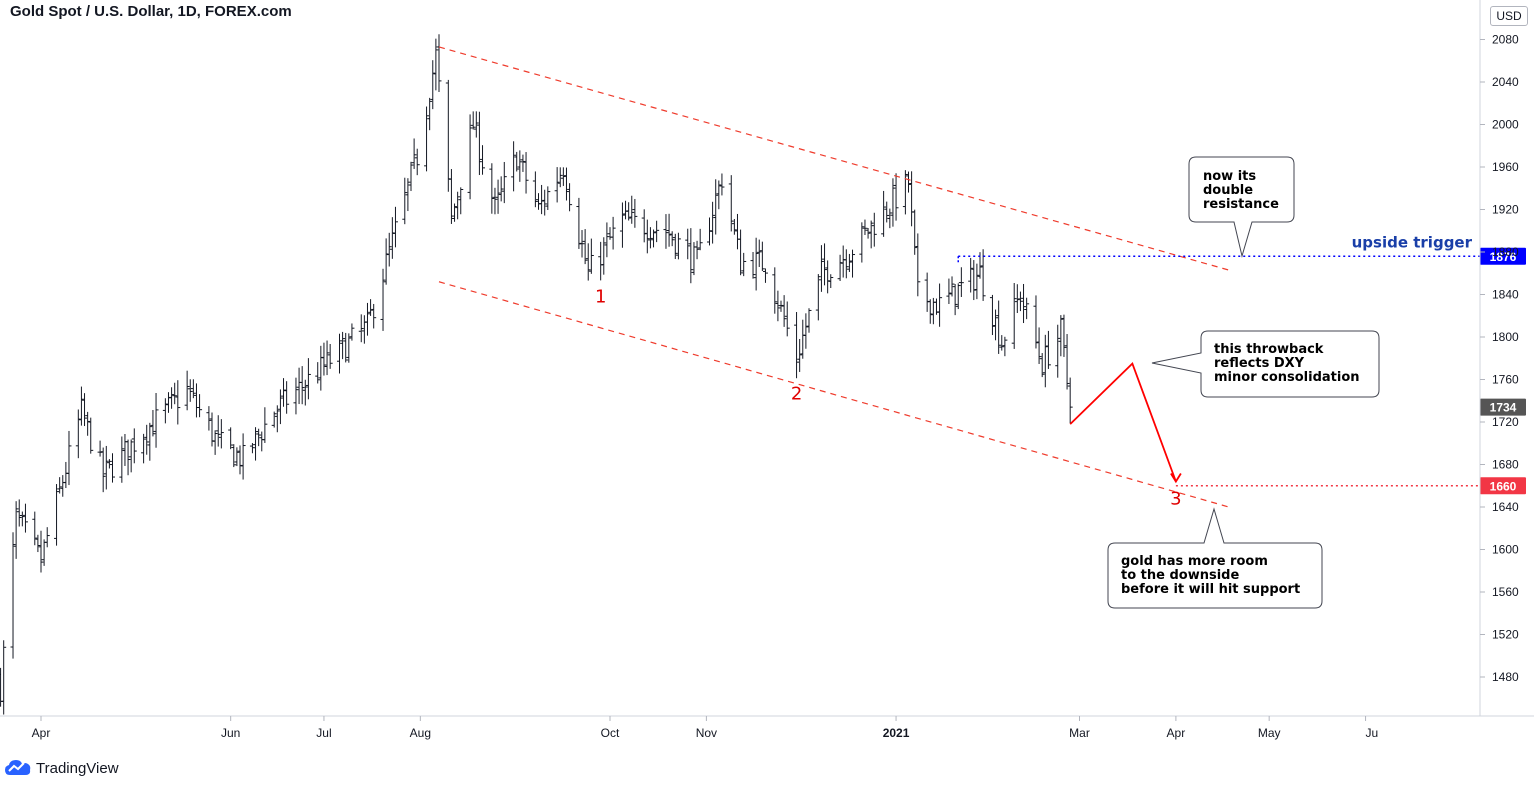 The image size is (1534, 786). I want to click on y-tick-label: 1680, so click(1505, 465).